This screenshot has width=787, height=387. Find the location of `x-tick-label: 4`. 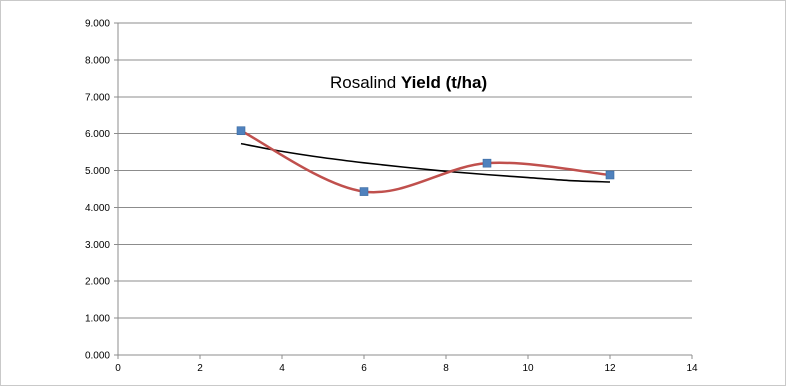

x-tick-label: 4 is located at coordinates (282, 368).